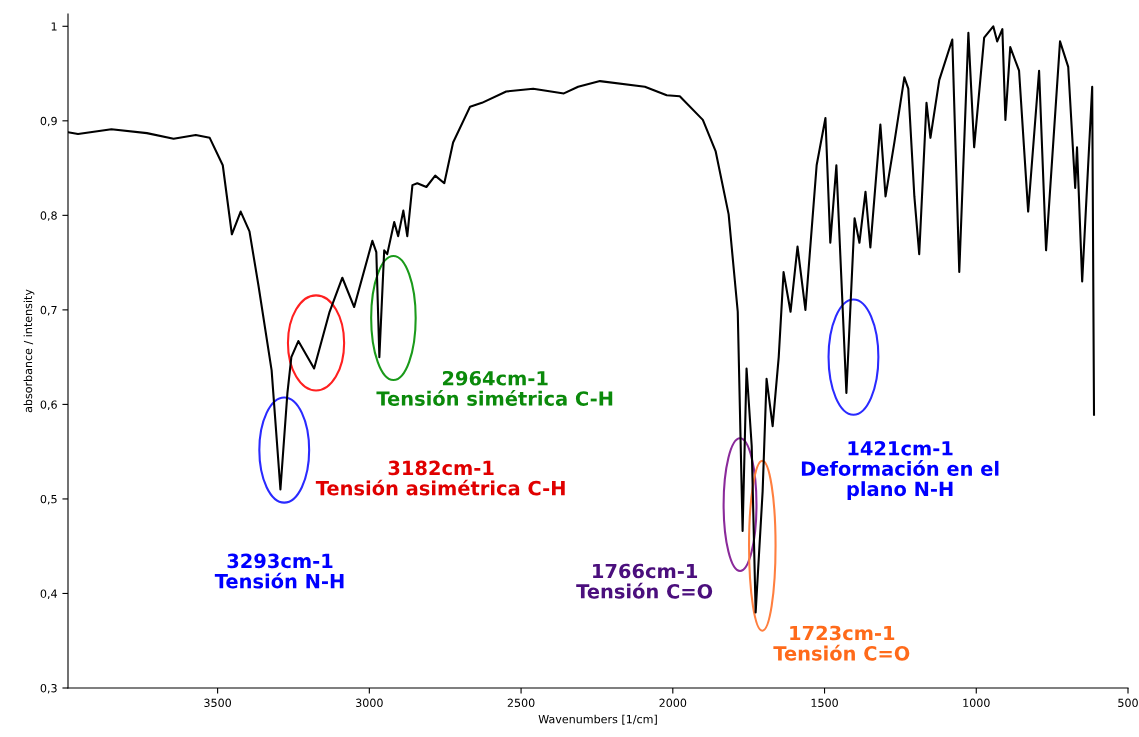  Describe the element at coordinates (48, 499) in the screenshot. I see `y-tick-label: 0,5` at that location.